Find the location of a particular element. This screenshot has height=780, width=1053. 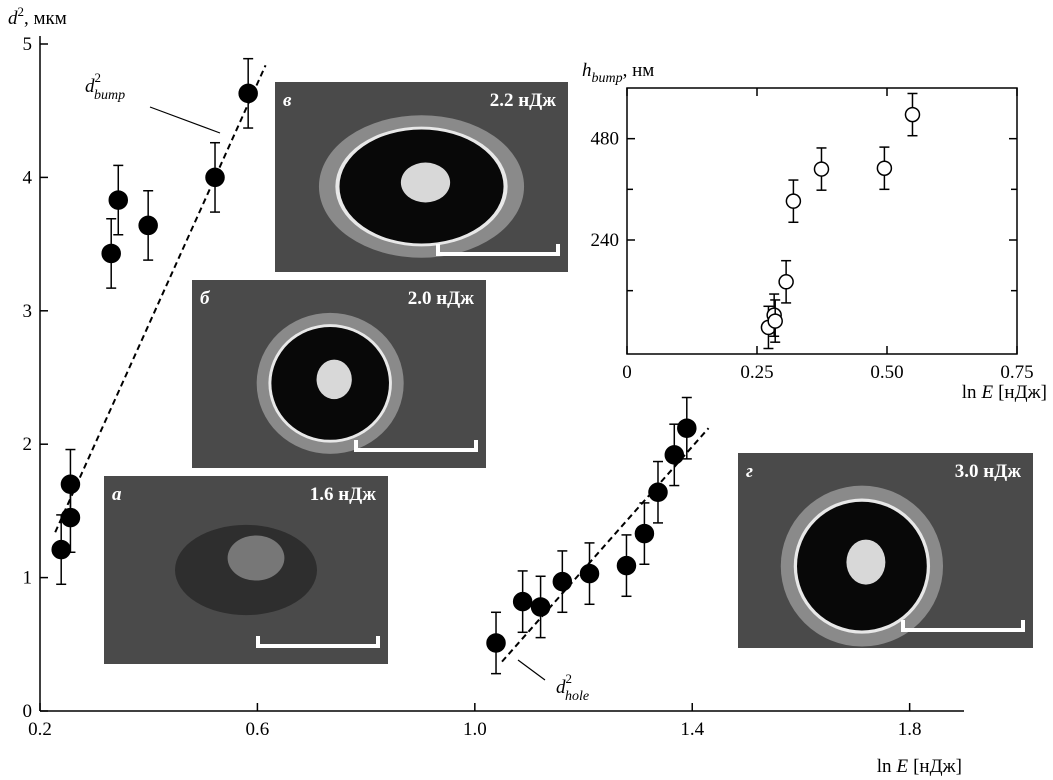

inset-image: г 3.0 нДж is located at coordinates (885, 550).